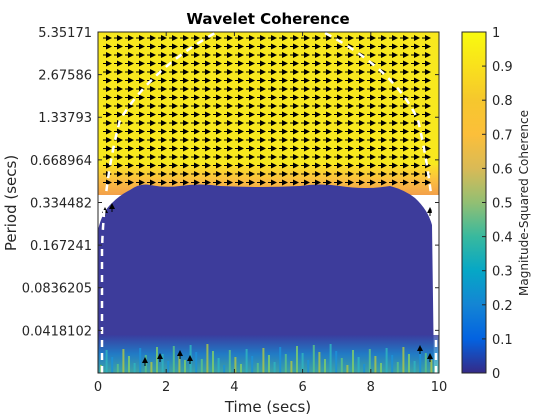 This screenshot has height=420, width=560. I want to click on colorbar-tick-label: 0.7, so click(502, 135).